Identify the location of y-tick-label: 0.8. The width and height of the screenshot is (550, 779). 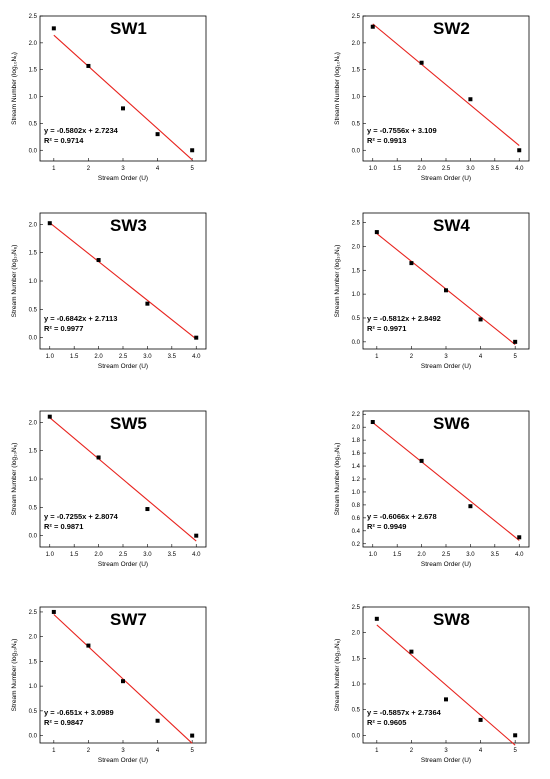
(356, 506).